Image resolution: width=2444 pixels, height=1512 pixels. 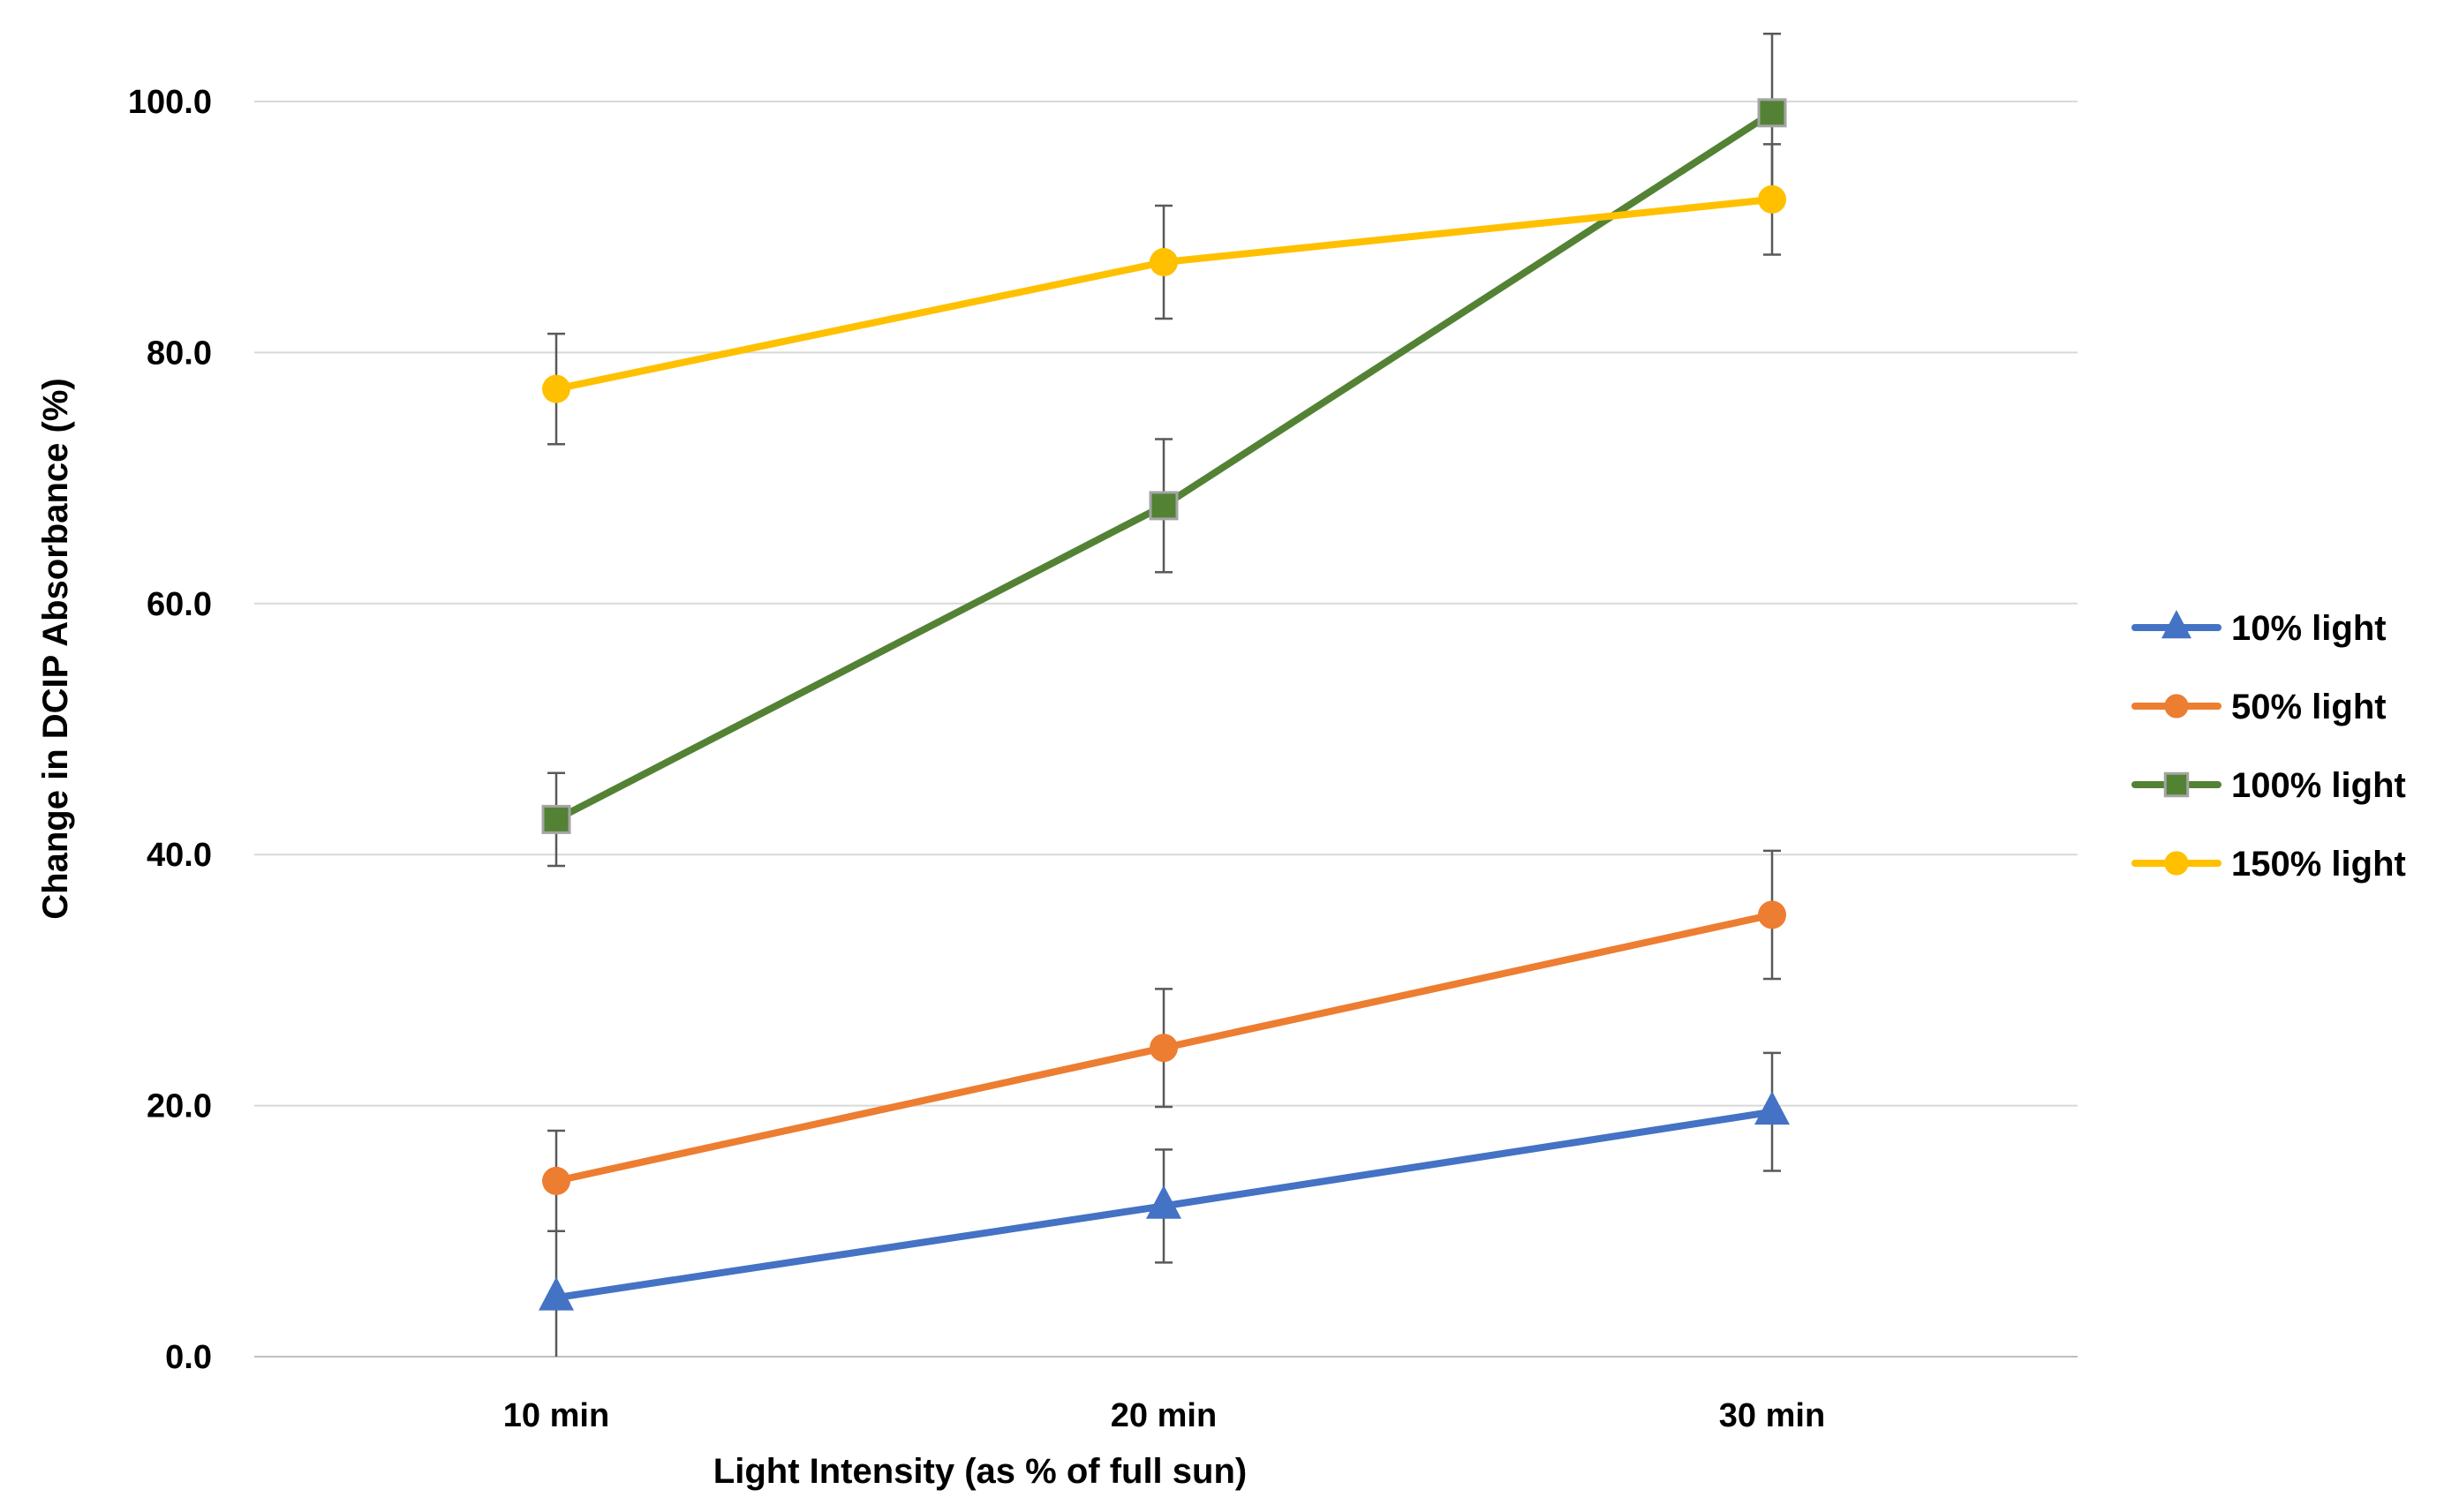 I want to click on x-axis-title: Light Intensity (as % of full sun), so click(x=980, y=1471).